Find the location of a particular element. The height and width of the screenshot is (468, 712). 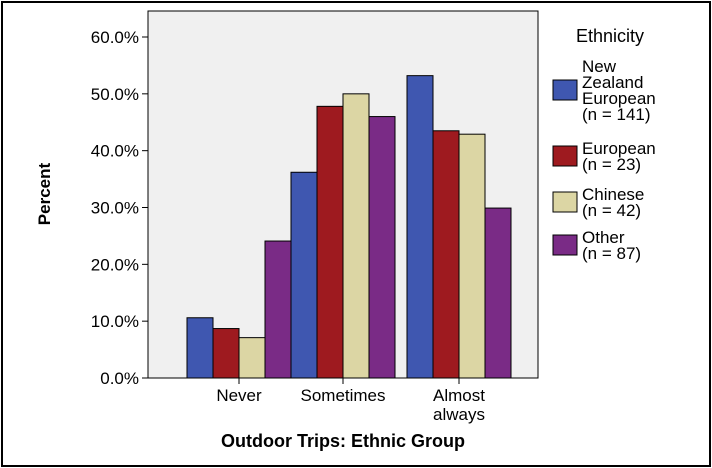

x-tick-label: Sometimes is located at coordinates (342, 395).